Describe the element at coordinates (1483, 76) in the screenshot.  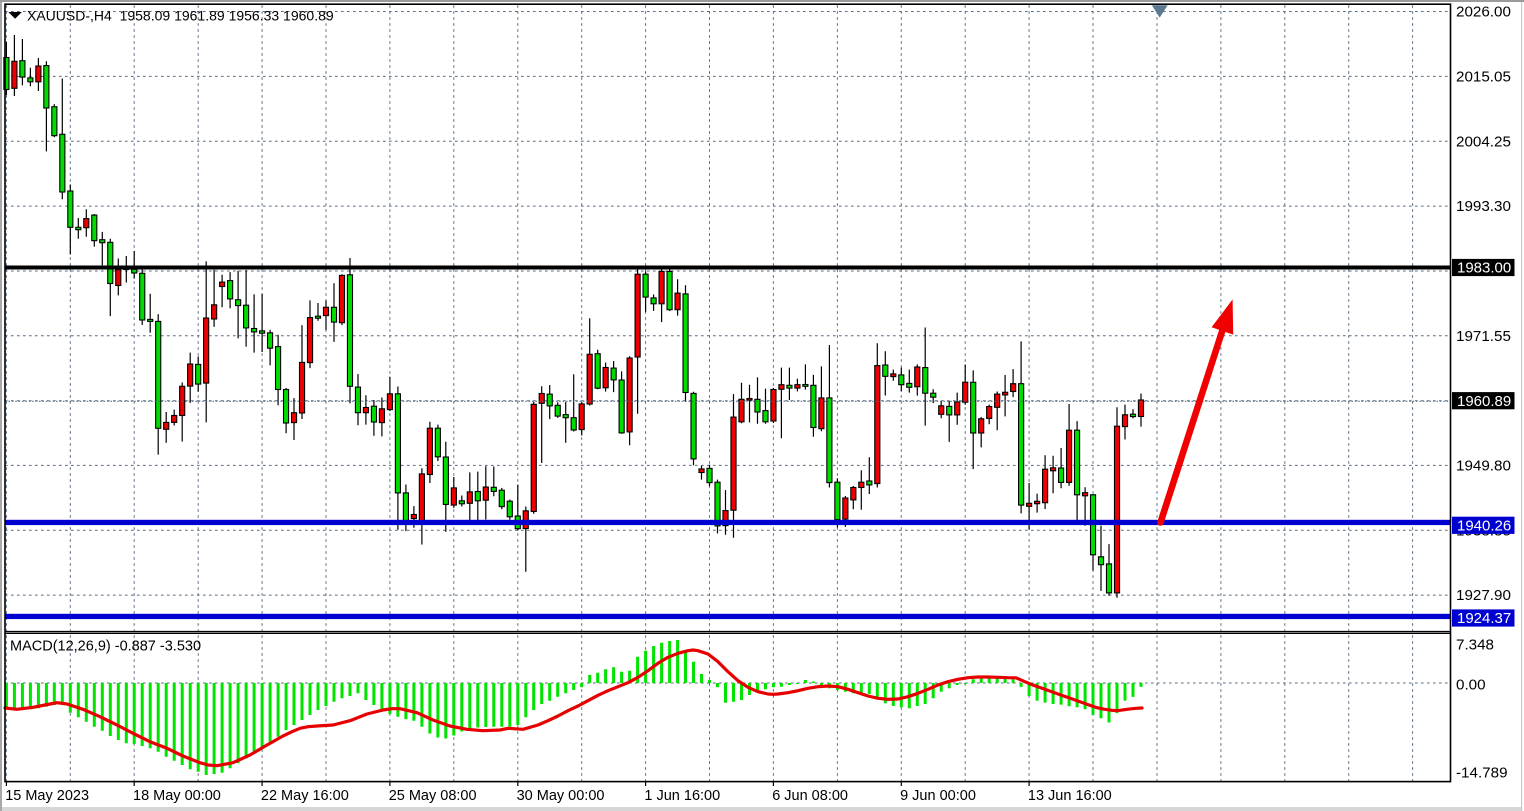
I see `svg-text: 2015.05` at that location.